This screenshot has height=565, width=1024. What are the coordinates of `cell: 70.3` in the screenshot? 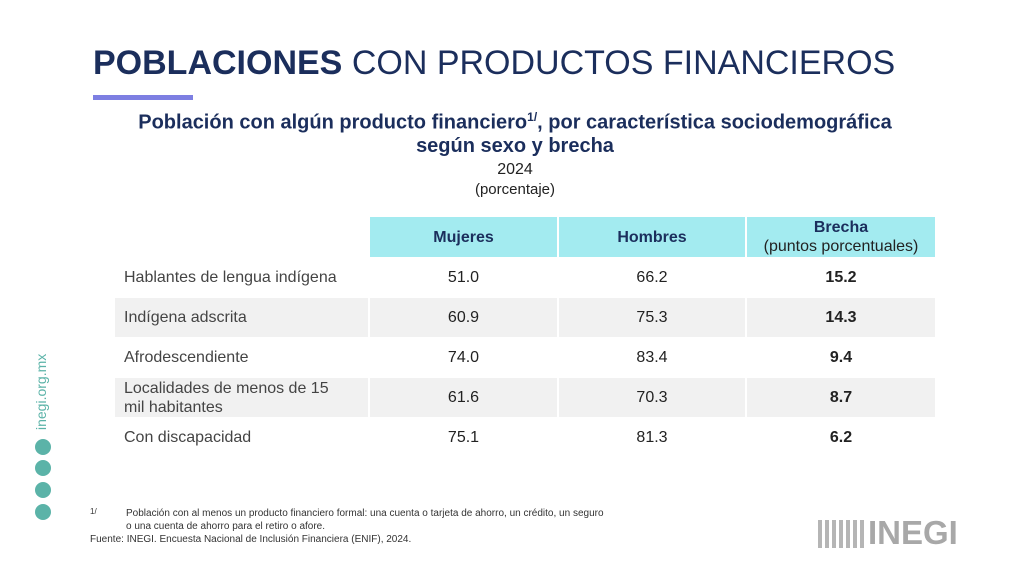 It's located at (652, 397).